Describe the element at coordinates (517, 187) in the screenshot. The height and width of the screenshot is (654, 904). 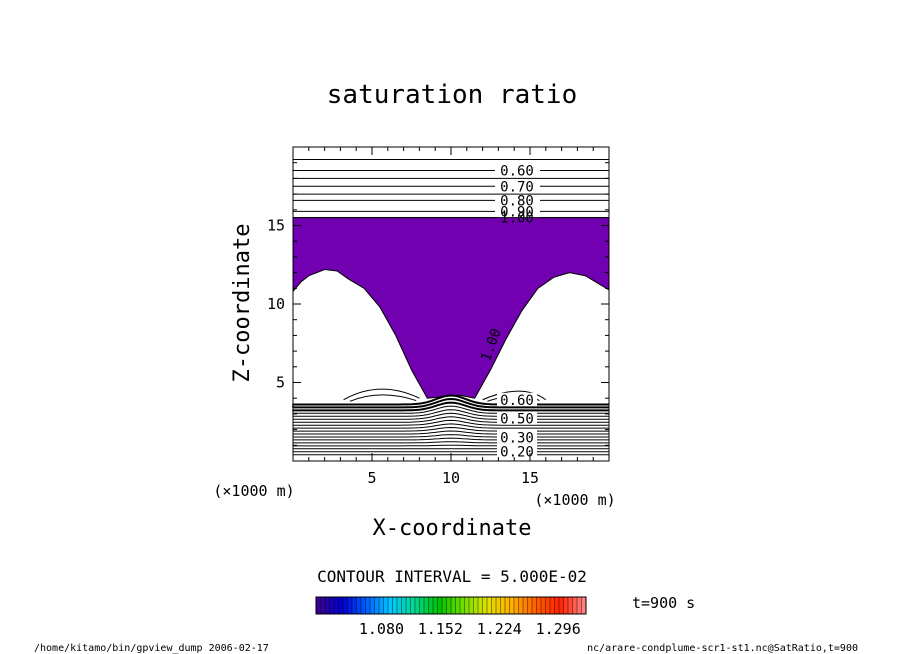
I see `contour-label: 0.70` at that location.